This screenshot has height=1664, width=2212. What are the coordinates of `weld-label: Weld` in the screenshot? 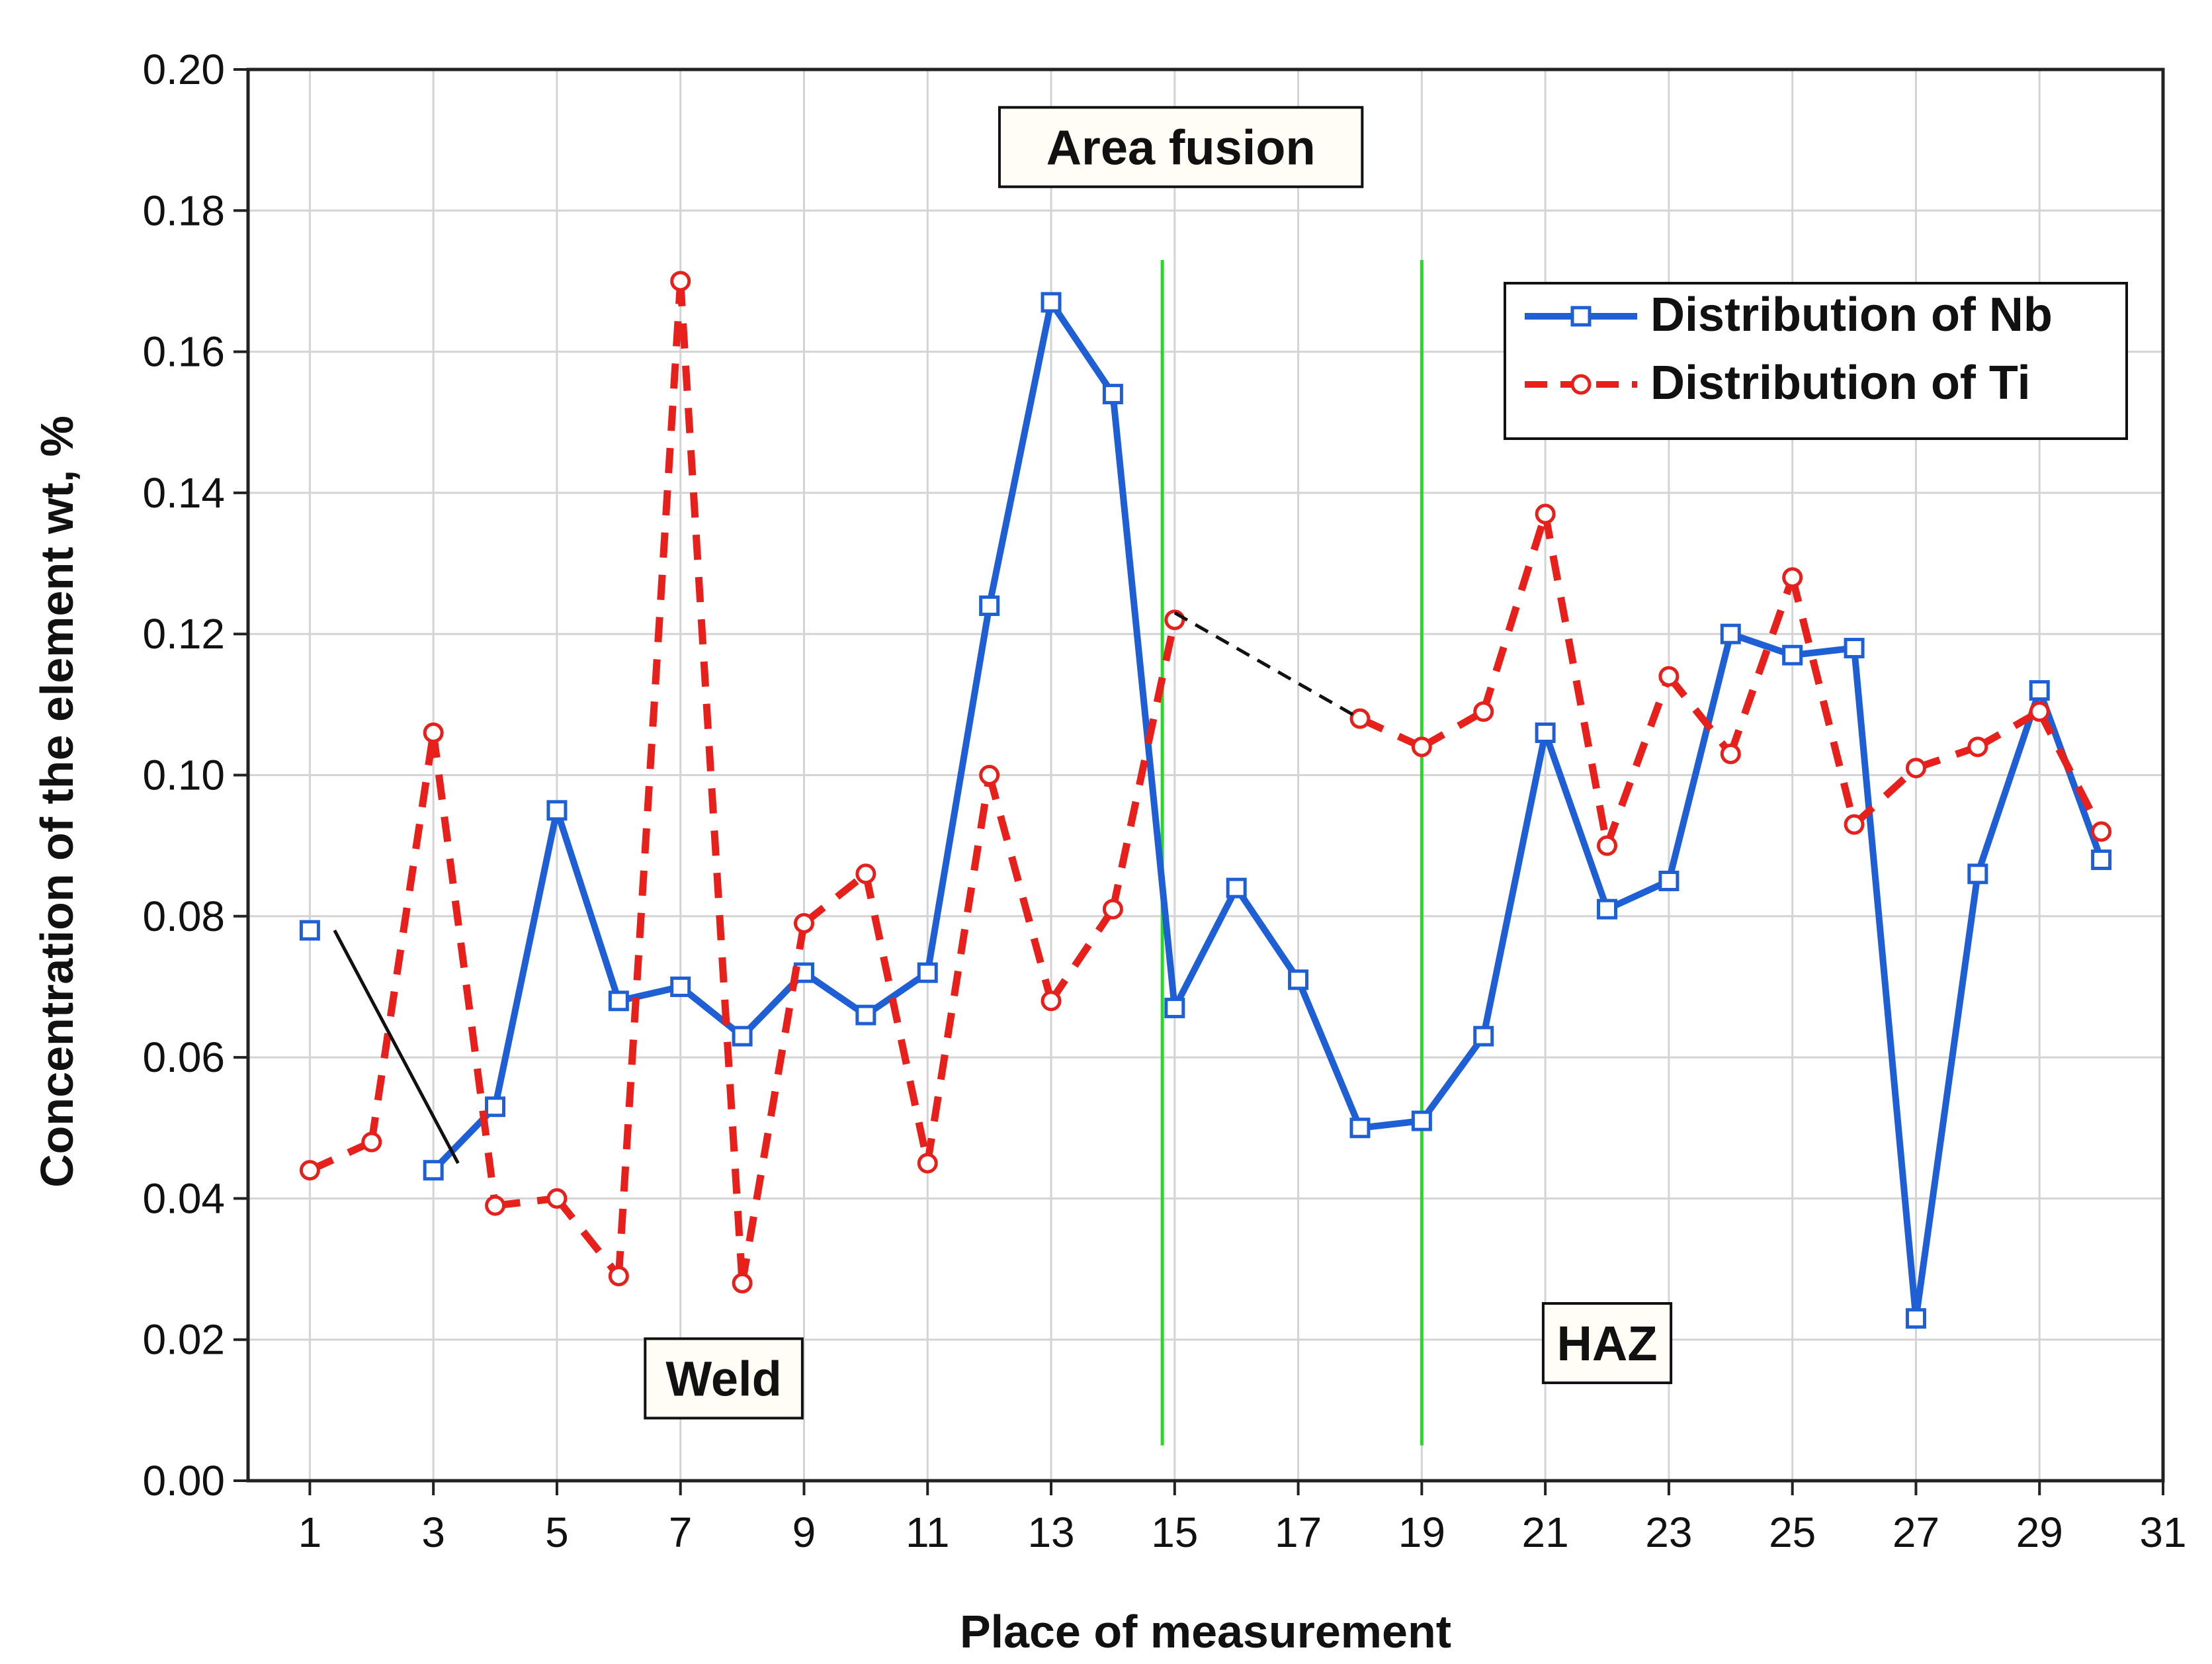 It's located at (723, 1378).